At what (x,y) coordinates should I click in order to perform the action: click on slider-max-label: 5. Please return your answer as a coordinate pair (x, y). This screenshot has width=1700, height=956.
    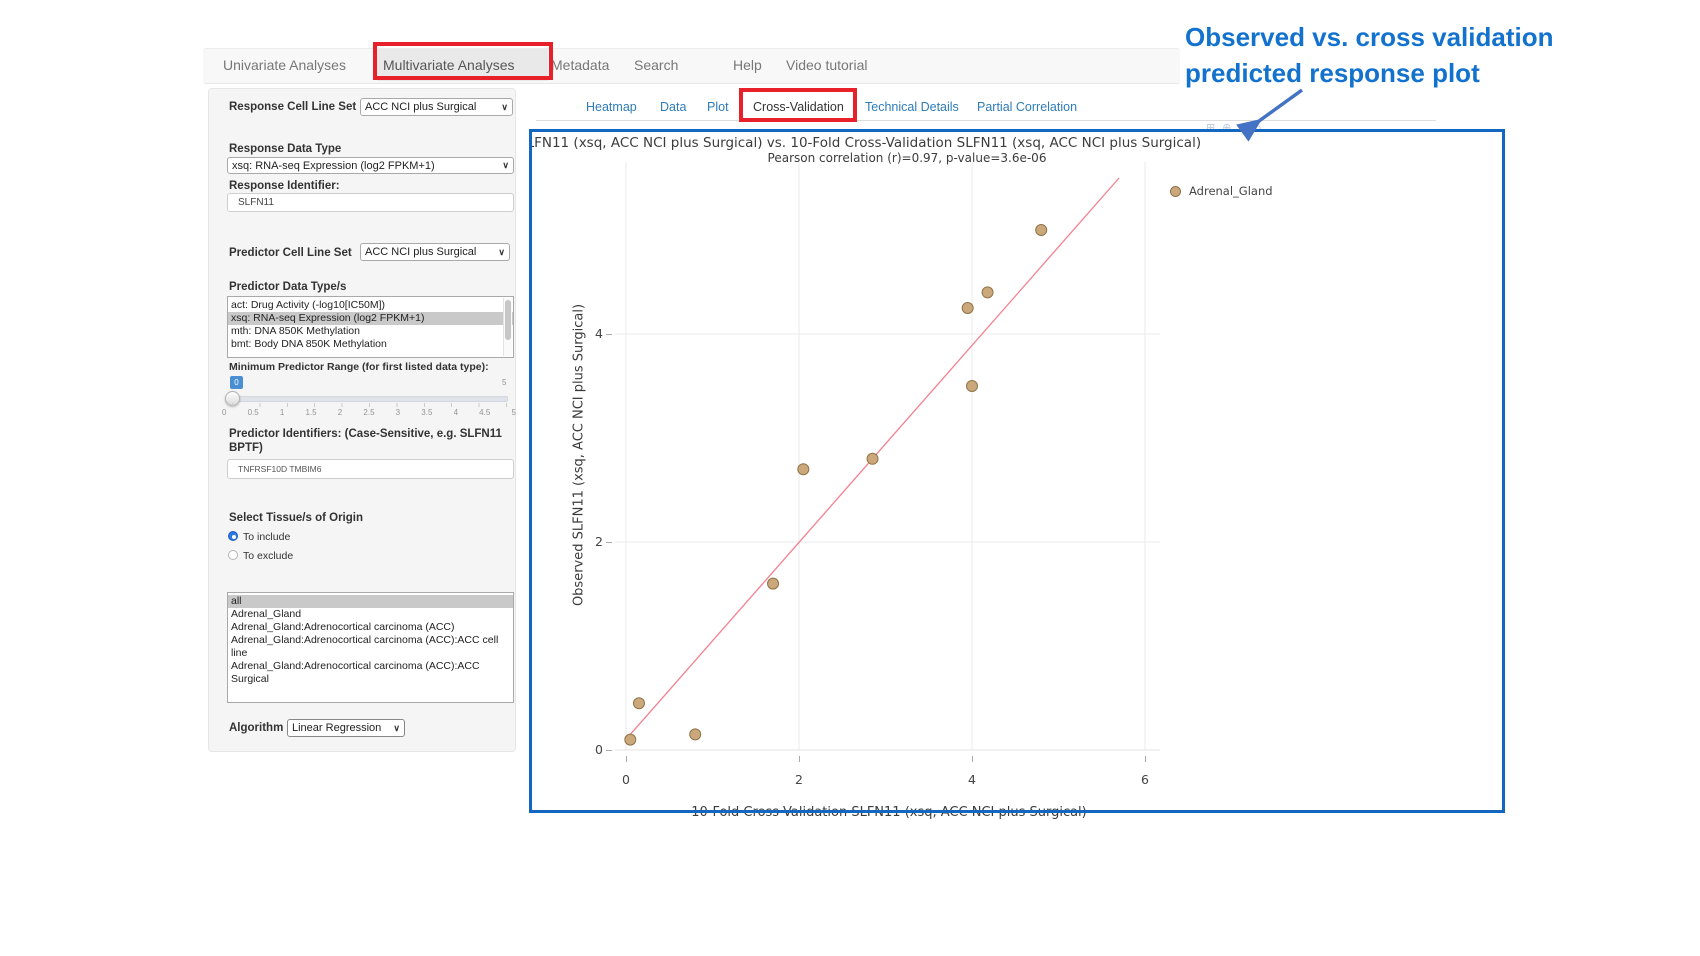
    Looking at the image, I should click on (504, 382).